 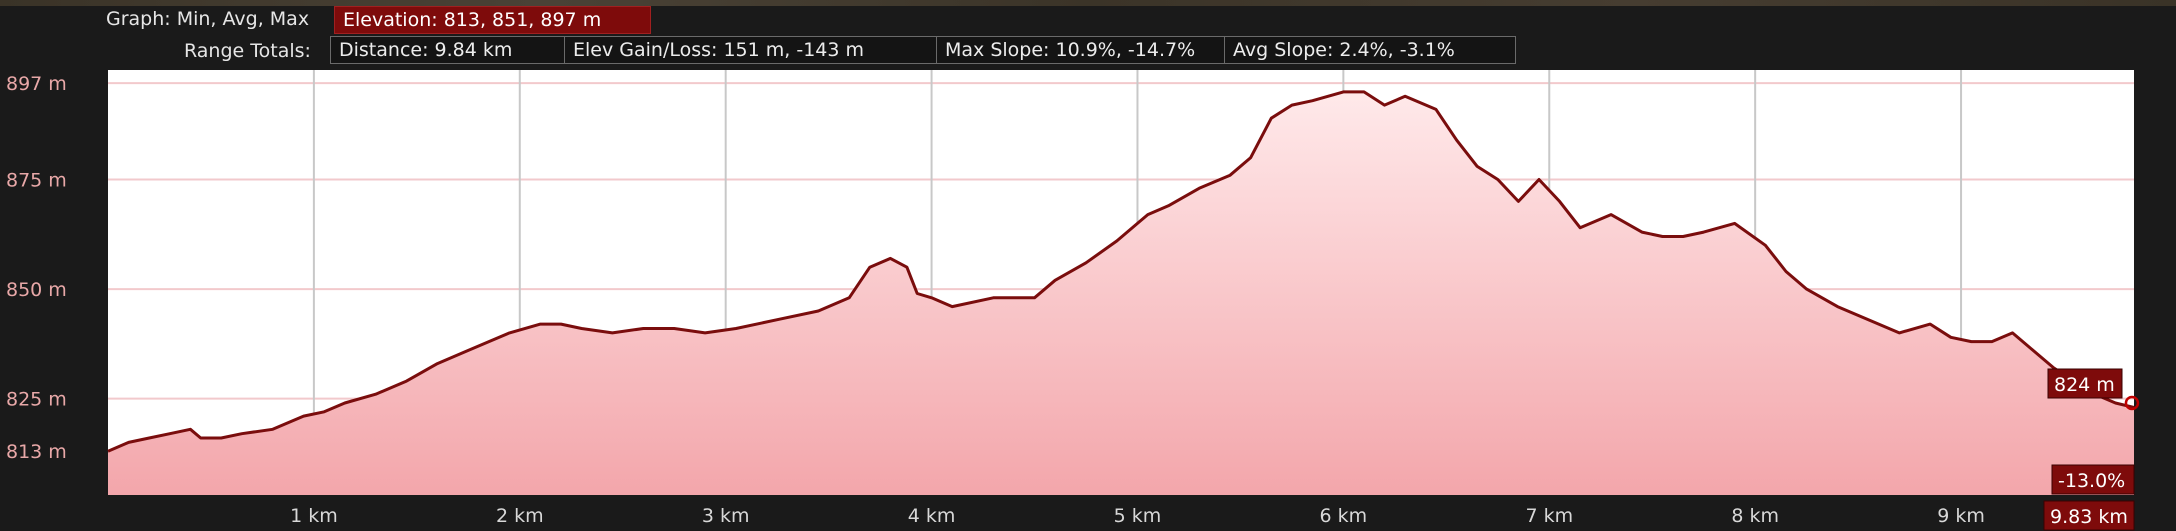 What do you see at coordinates (1088, 3) in the screenshot?
I see `top-decor-strip` at bounding box center [1088, 3].